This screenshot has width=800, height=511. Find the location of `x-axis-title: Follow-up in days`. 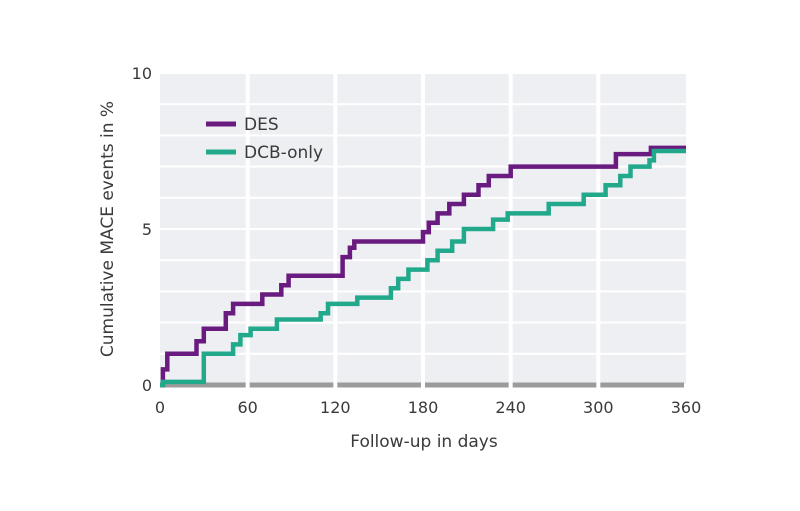

x-axis-title: Follow-up in days is located at coordinates (424, 442).